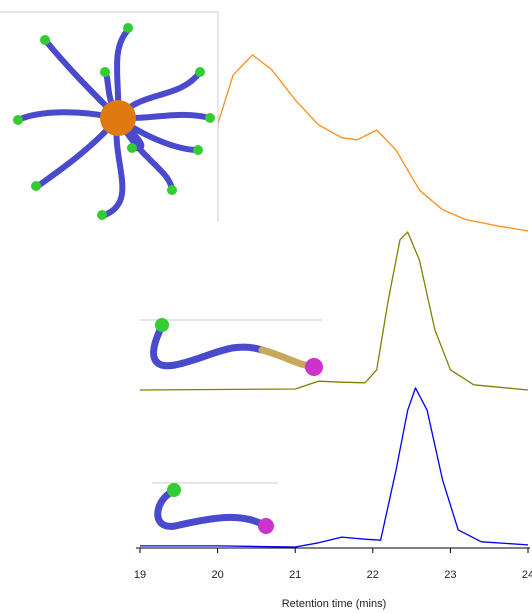 This screenshot has height=613, width=532. What do you see at coordinates (527, 575) in the screenshot?
I see `x-tick-label: 24` at bounding box center [527, 575].